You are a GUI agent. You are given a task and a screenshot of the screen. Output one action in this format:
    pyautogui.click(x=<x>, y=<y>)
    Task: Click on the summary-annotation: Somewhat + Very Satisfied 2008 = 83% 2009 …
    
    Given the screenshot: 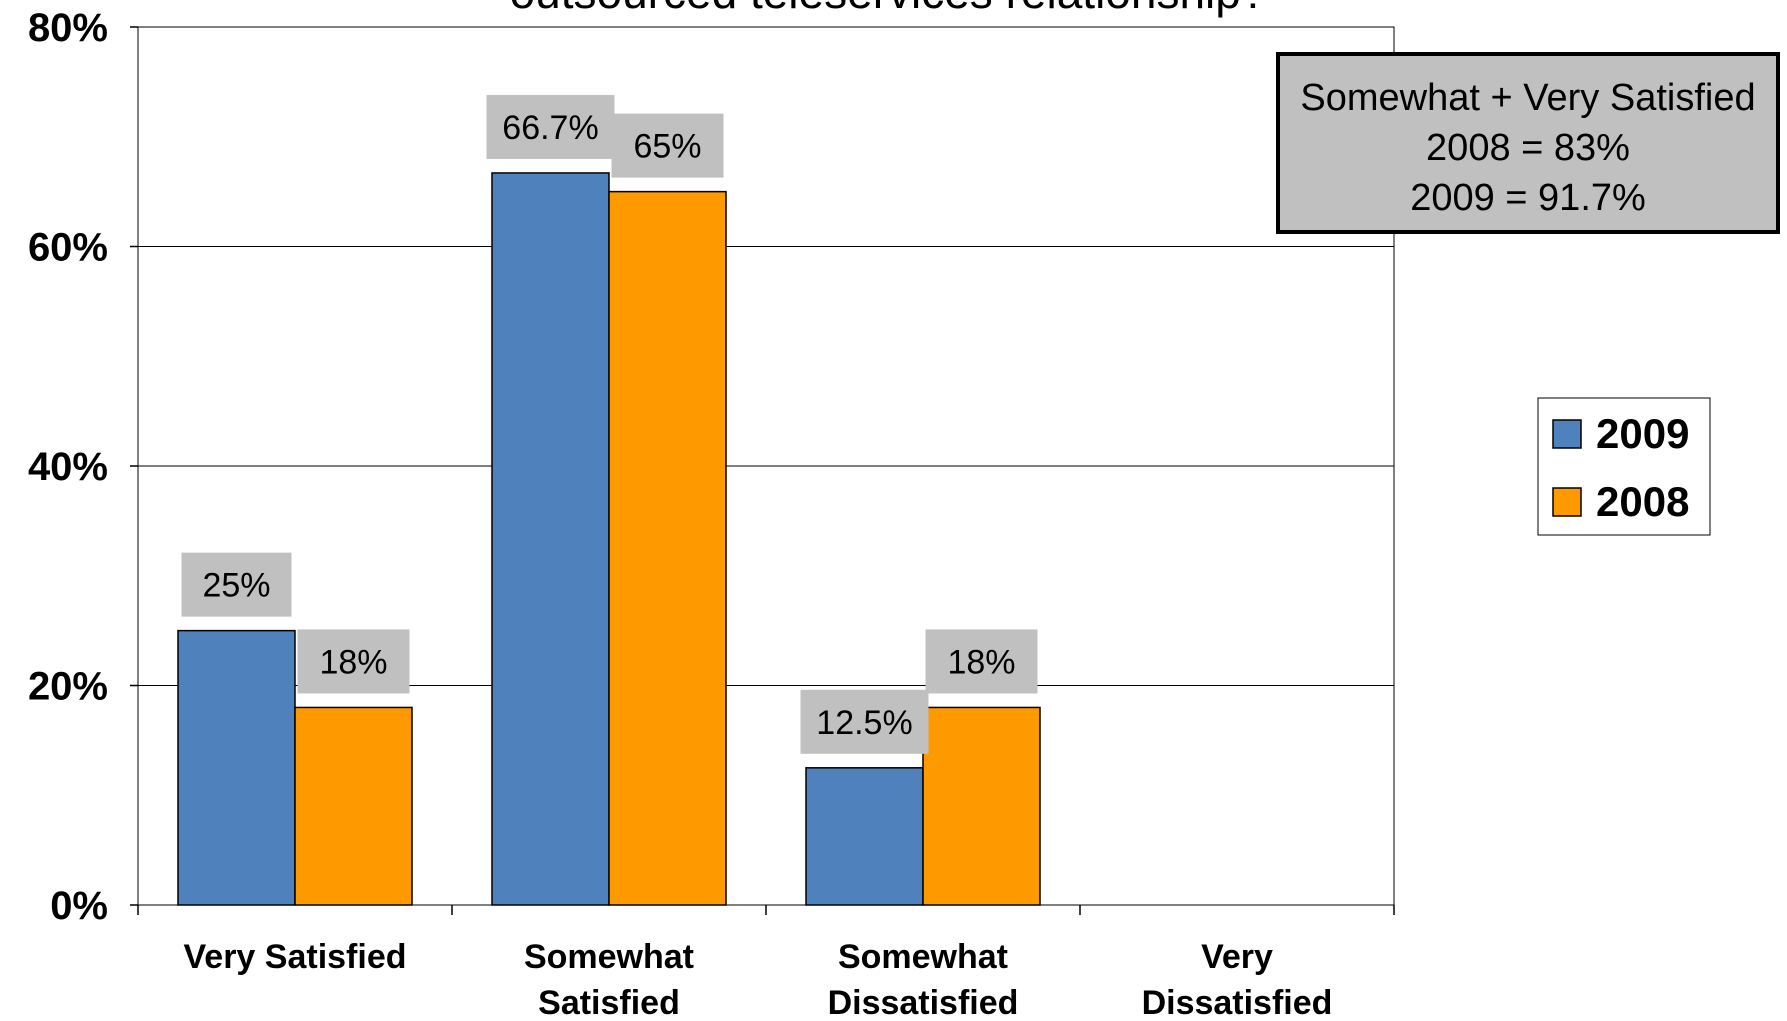 What is the action you would take?
    pyautogui.click(x=1528, y=143)
    